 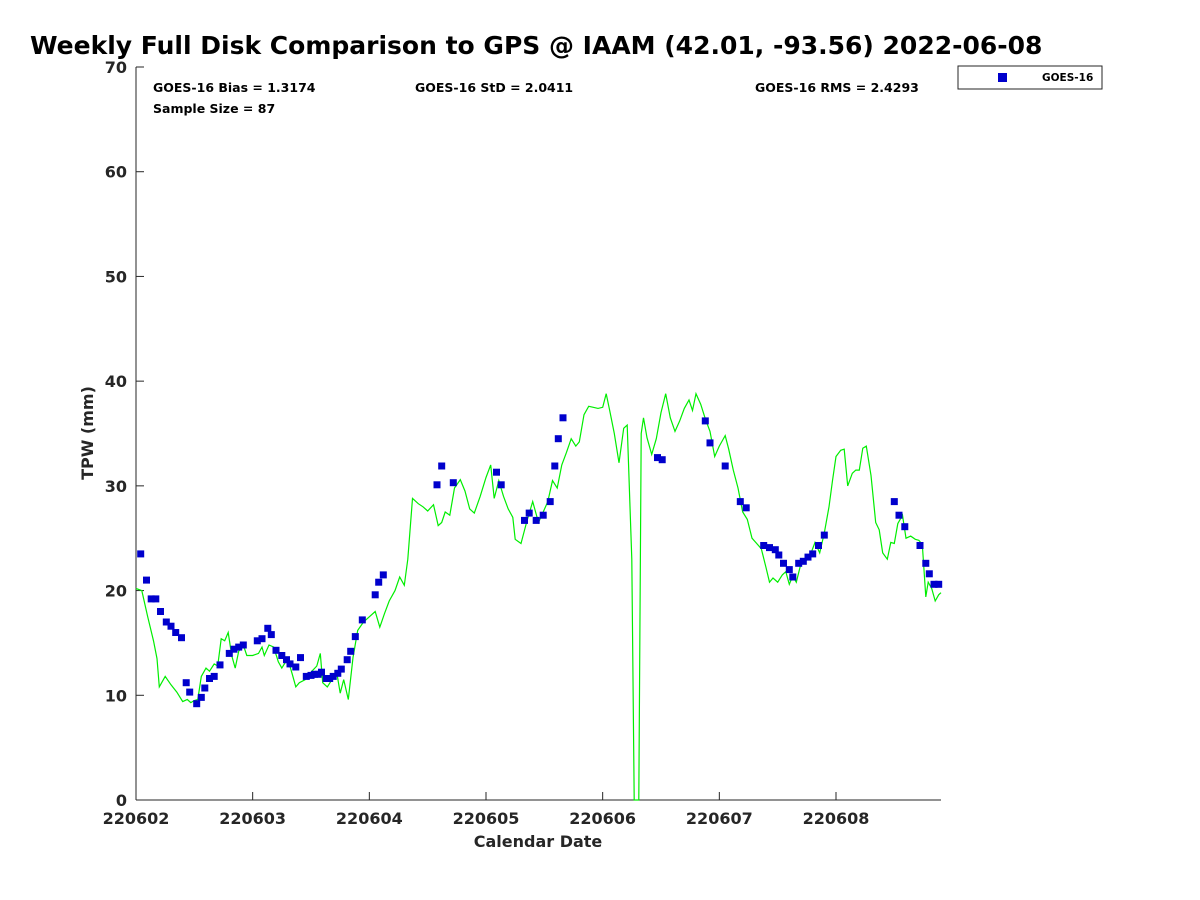 I want to click on x-axis-label: Calendar Date, so click(x=538, y=841).